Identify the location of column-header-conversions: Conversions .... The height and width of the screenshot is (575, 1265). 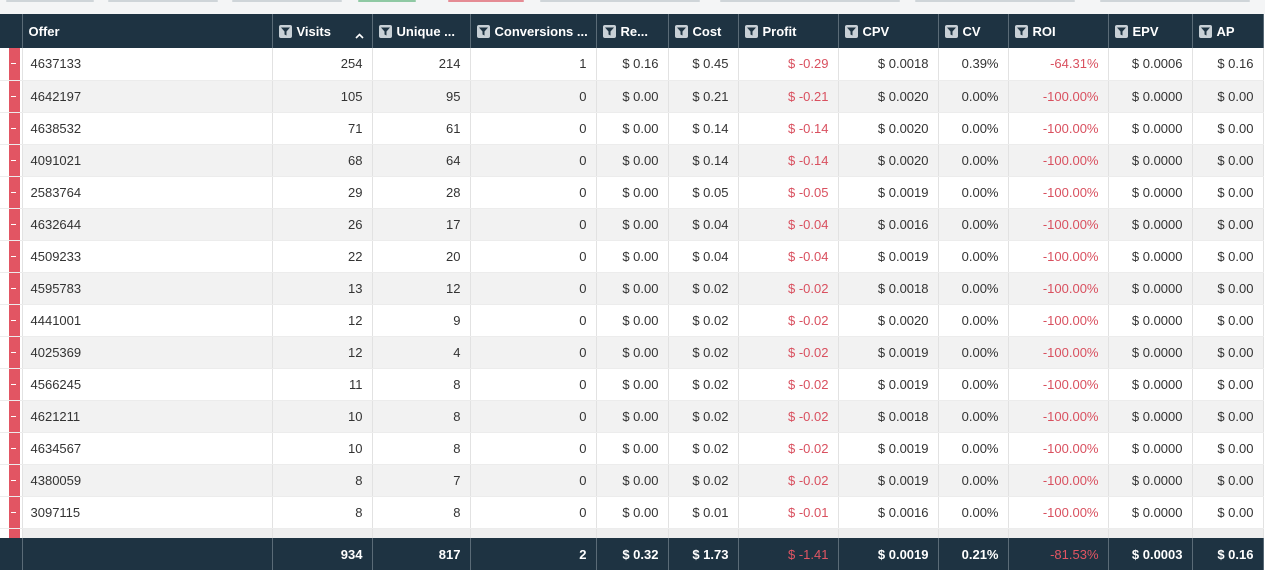
(533, 31).